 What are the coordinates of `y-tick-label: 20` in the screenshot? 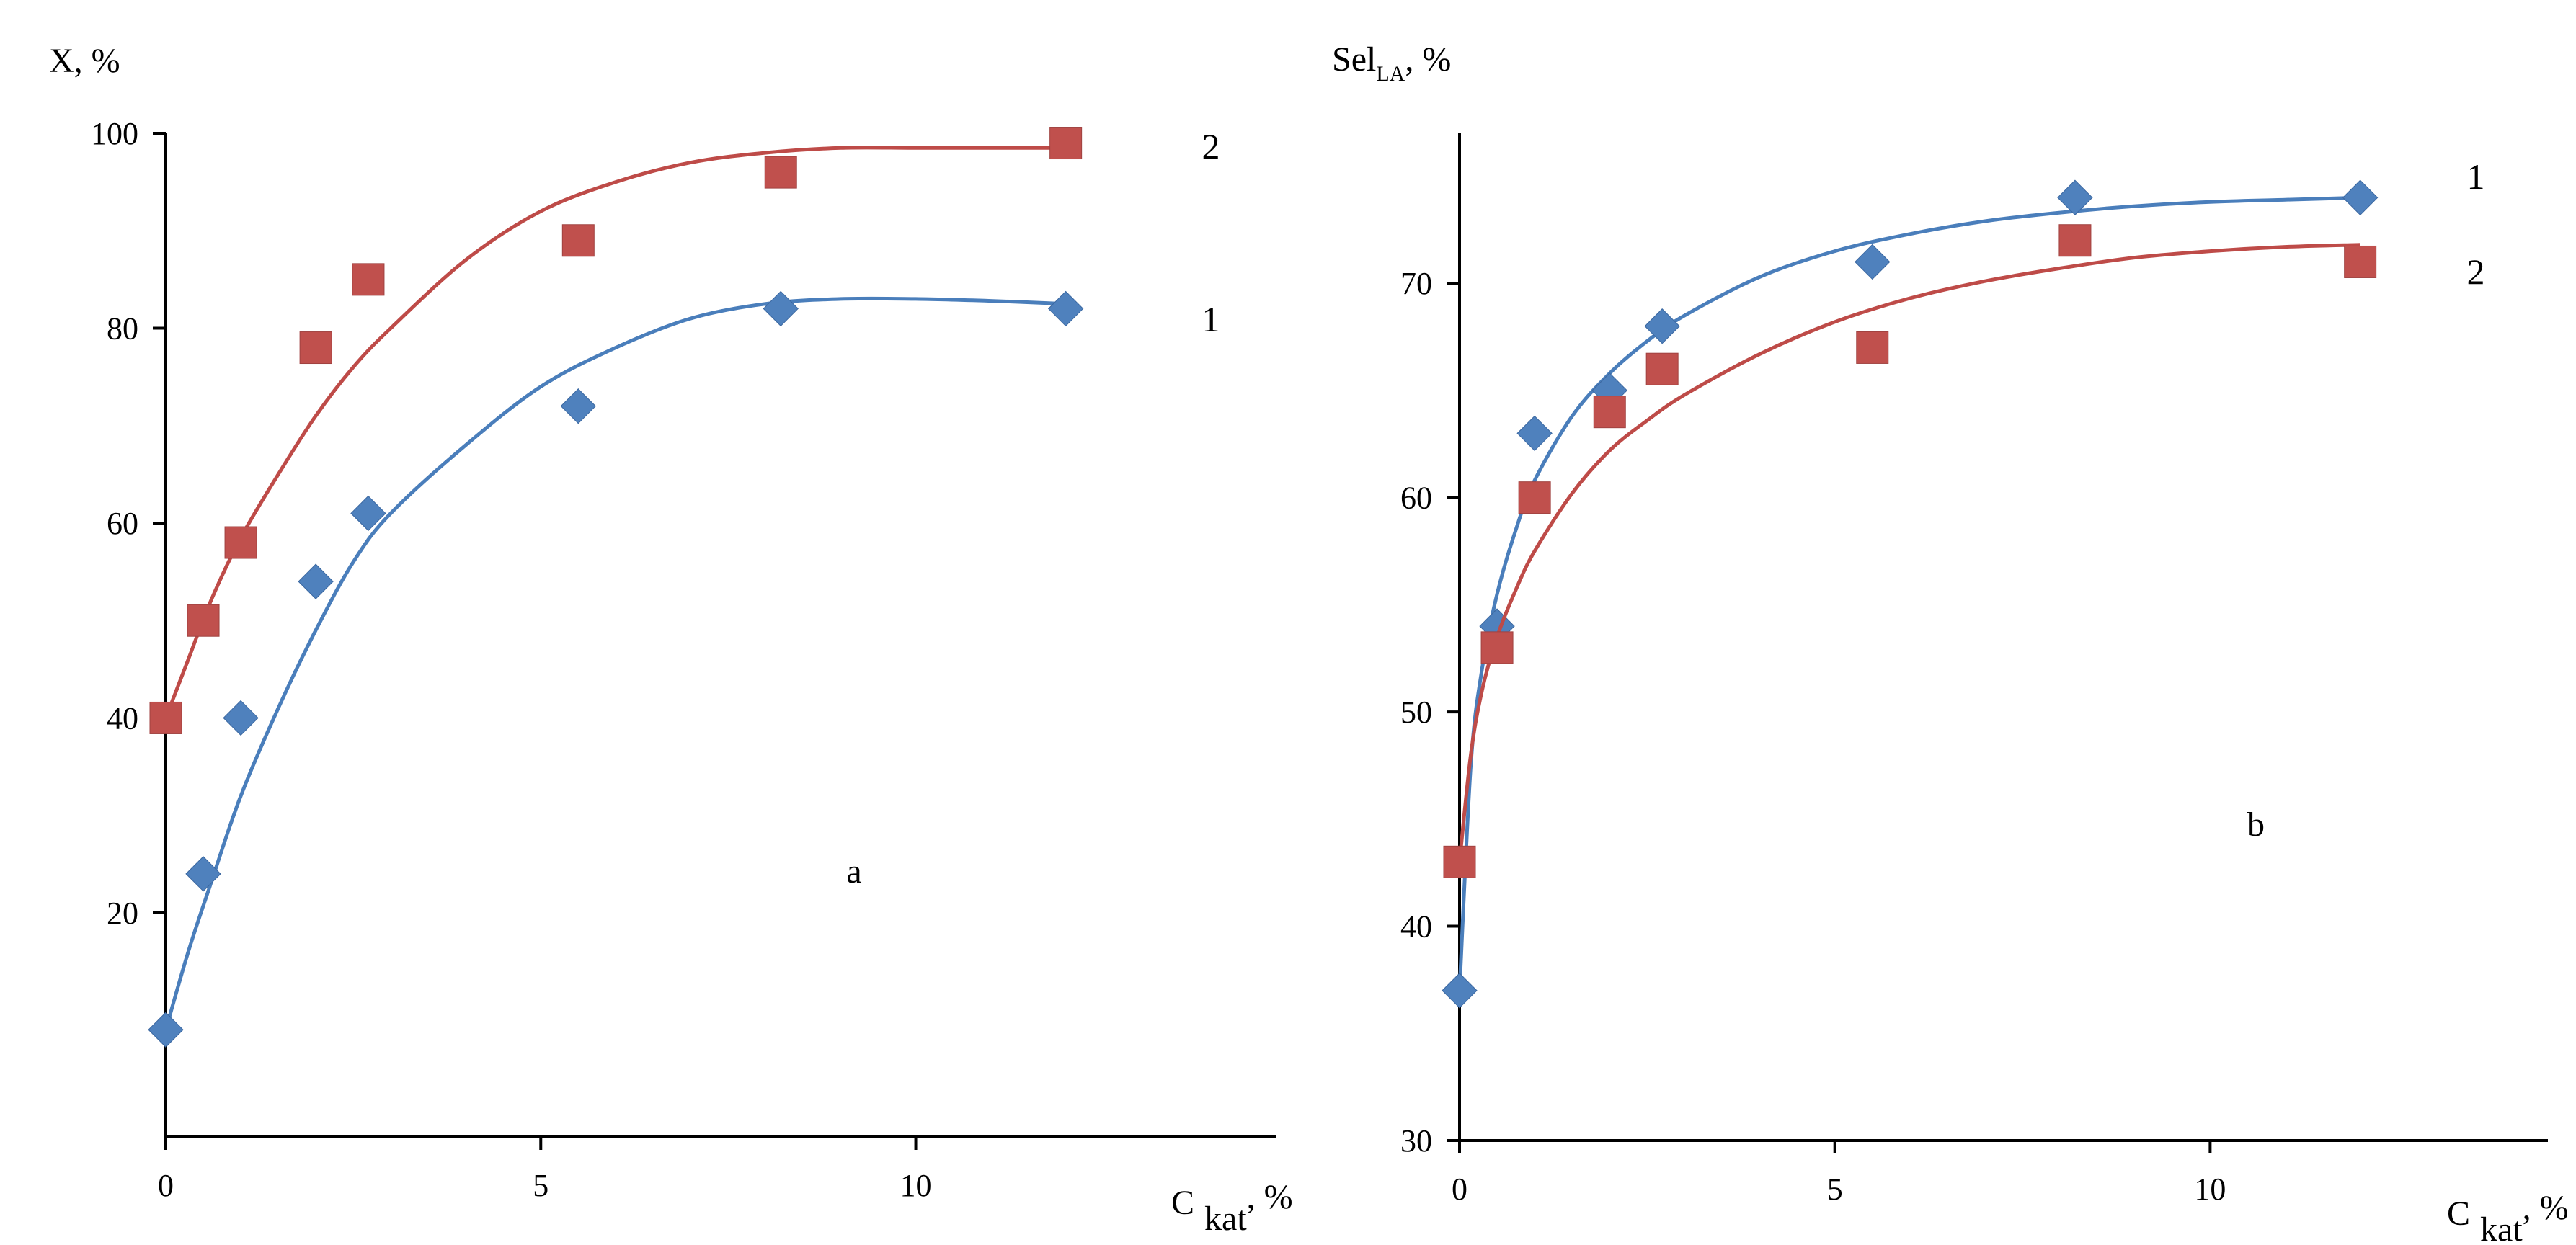 It's located at (122, 914).